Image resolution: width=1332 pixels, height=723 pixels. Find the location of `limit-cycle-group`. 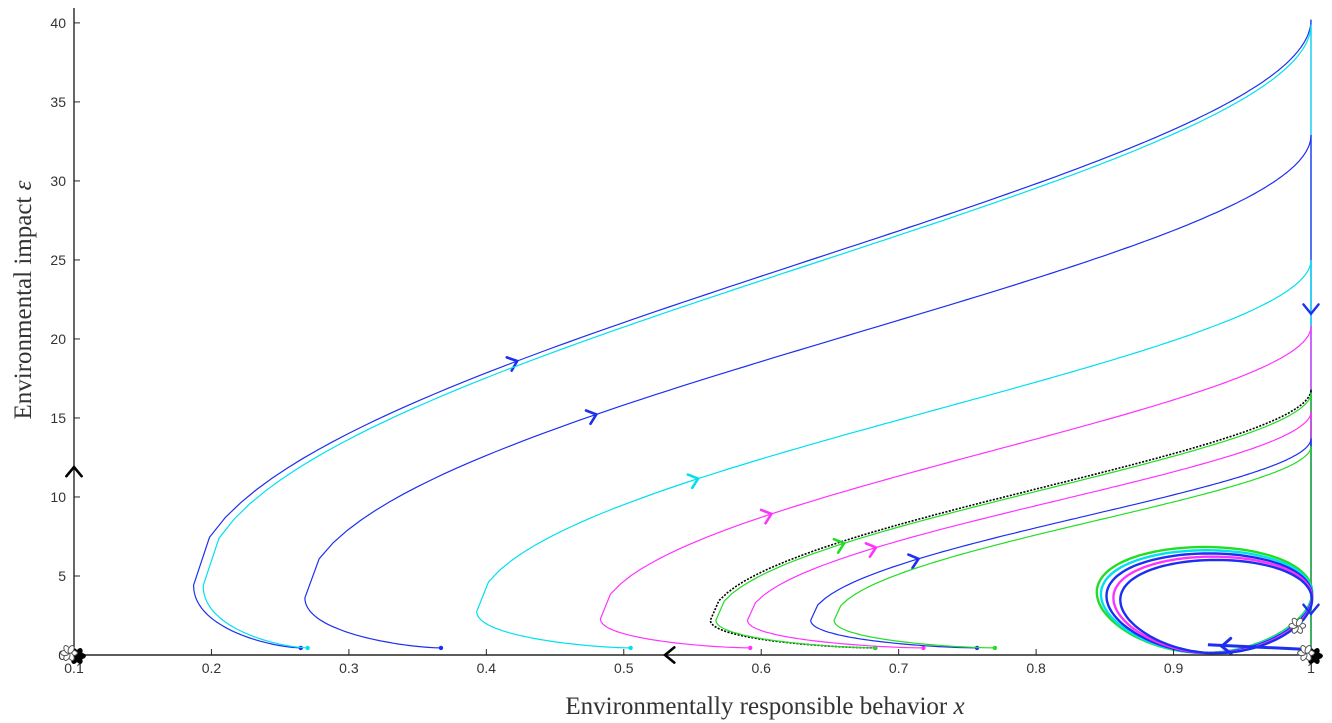

limit-cycle-group is located at coordinates (1204, 600).